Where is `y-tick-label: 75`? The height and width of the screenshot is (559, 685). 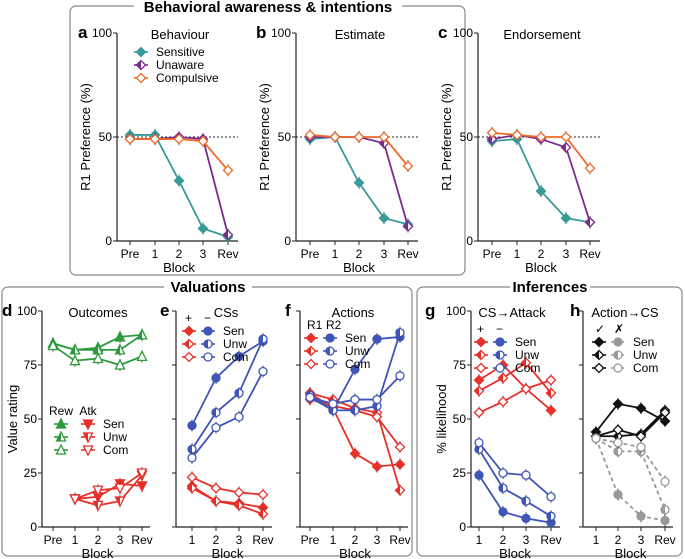 y-tick-label: 75 is located at coordinates (31, 365).